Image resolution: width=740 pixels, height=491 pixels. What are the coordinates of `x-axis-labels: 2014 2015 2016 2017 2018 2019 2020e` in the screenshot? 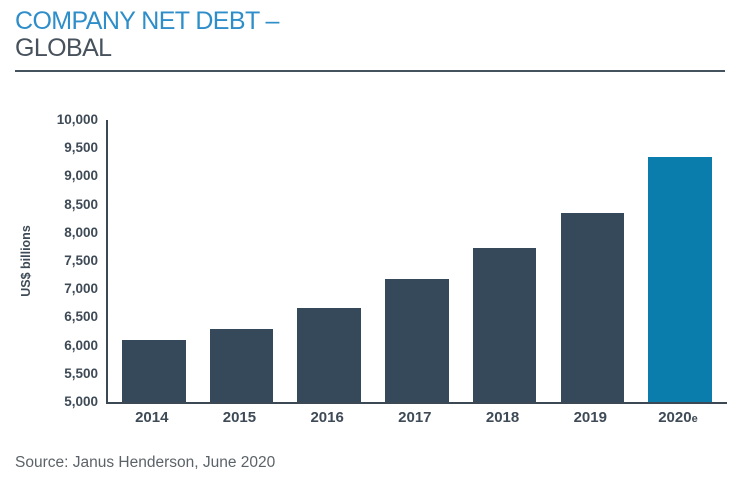 It's located at (415, 420).